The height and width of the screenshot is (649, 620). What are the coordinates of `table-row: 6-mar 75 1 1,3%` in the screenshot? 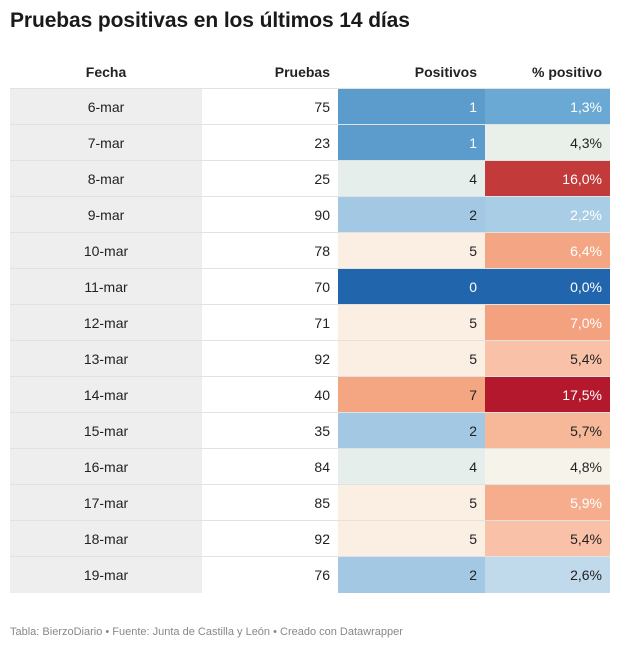 It's located at (310, 106).